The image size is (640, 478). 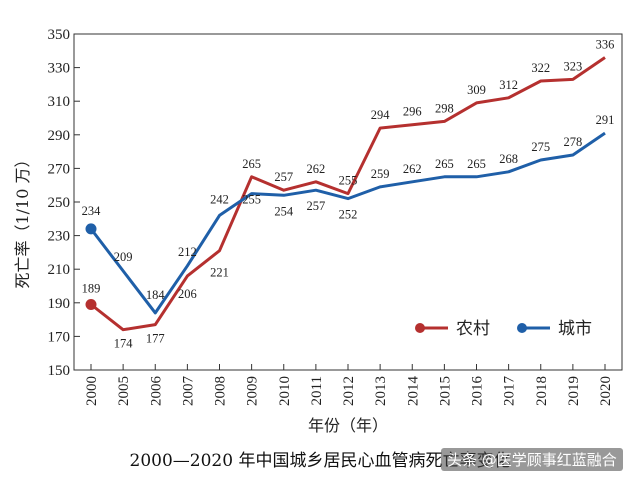 I want to click on data-label-rural: 206, so click(x=187, y=294).